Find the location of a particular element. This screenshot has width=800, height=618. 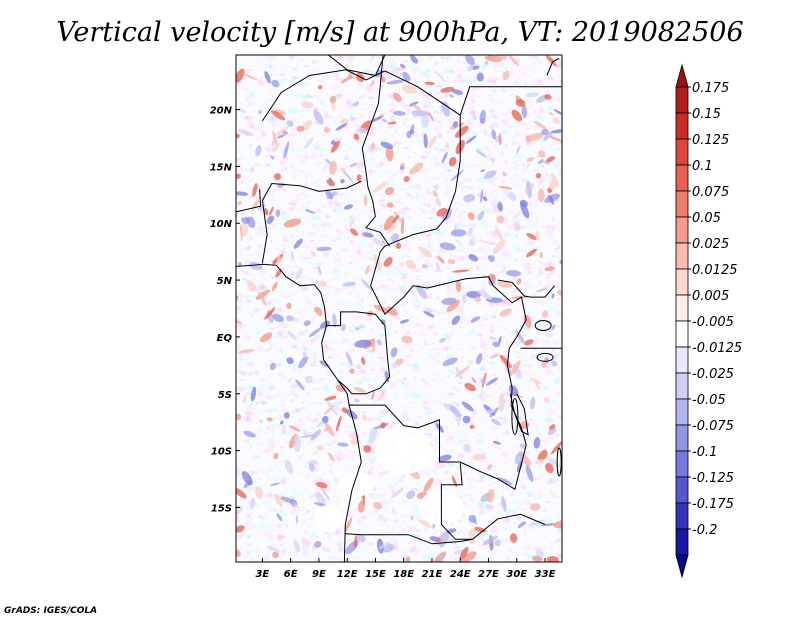

colorbar-label: -0.025 is located at coordinates (713, 374).